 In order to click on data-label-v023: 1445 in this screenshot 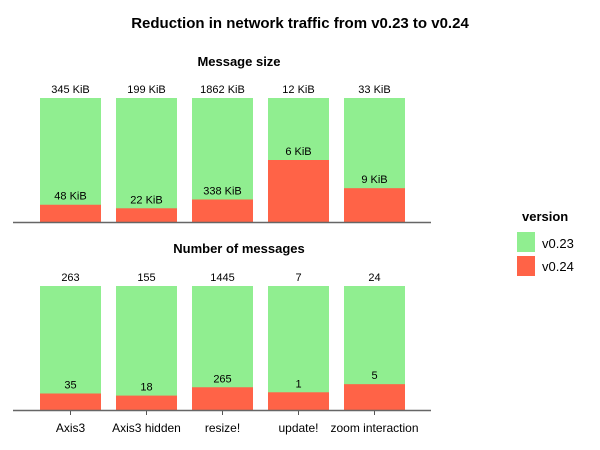, I will do `click(222, 278)`.